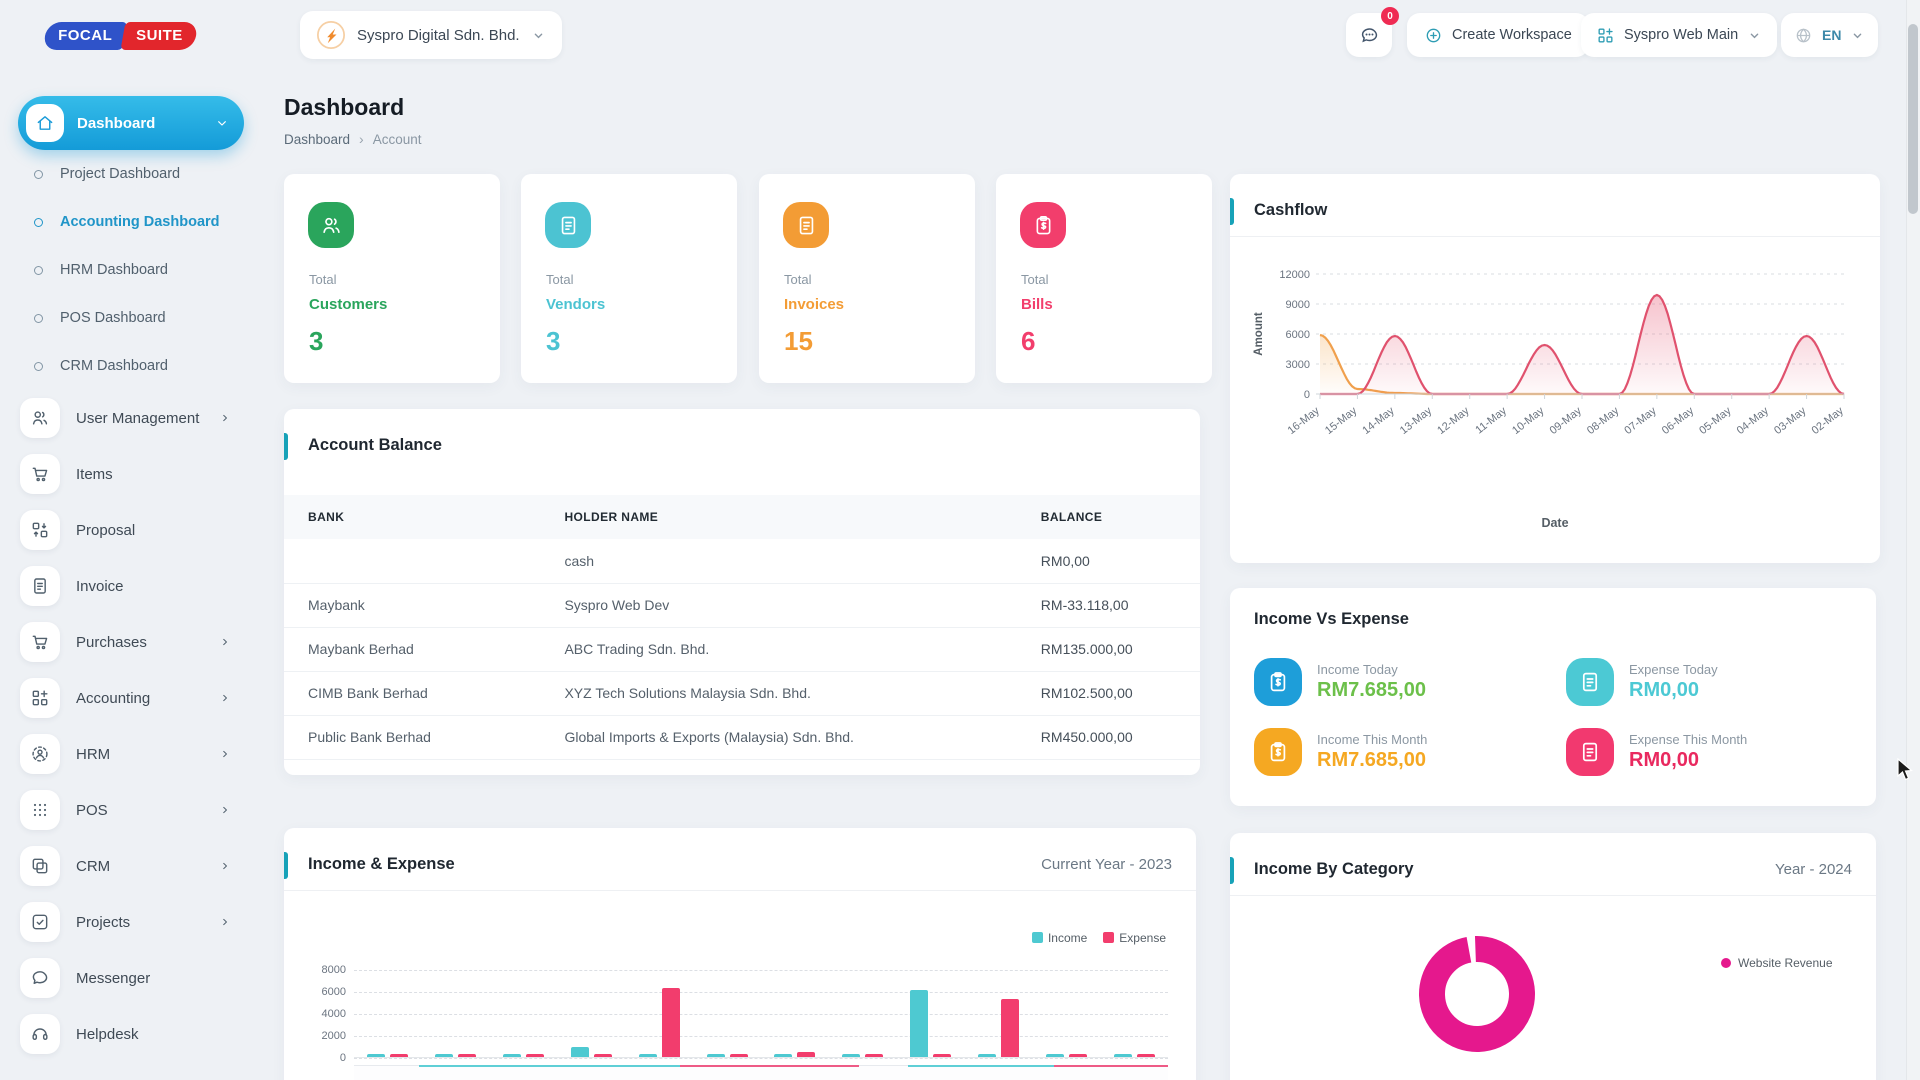  What do you see at coordinates (629, 278) in the screenshot?
I see `stat-card-vendors: Total Vendors 3` at bounding box center [629, 278].